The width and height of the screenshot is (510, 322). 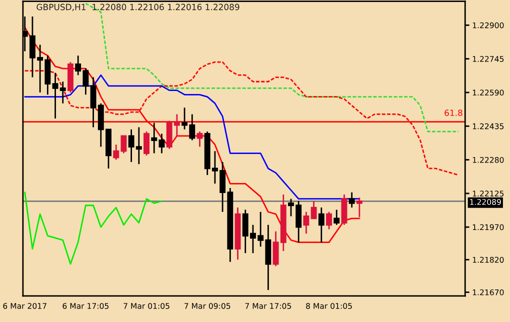 What do you see at coordinates (93, 228) in the screenshot?
I see `line-series` at bounding box center [93, 228].